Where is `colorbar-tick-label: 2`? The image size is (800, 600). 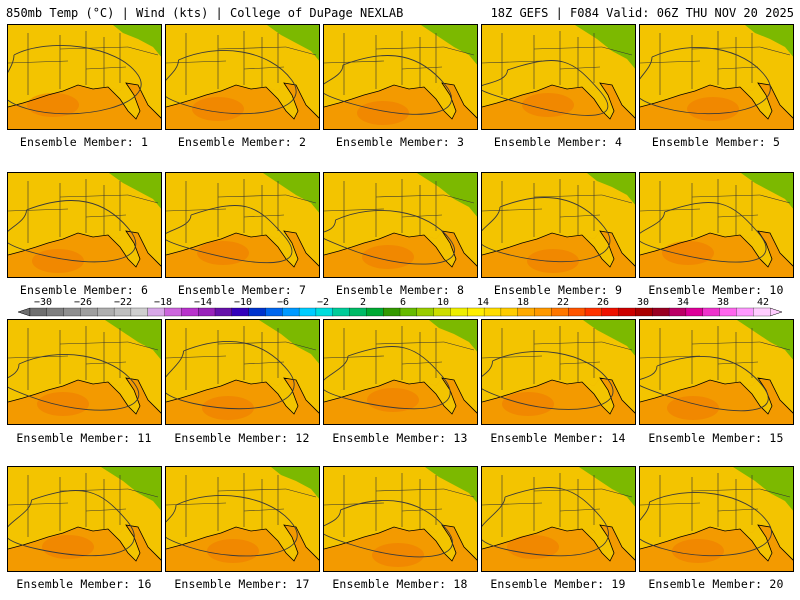 colorbar-tick-label: 2 is located at coordinates (363, 302).